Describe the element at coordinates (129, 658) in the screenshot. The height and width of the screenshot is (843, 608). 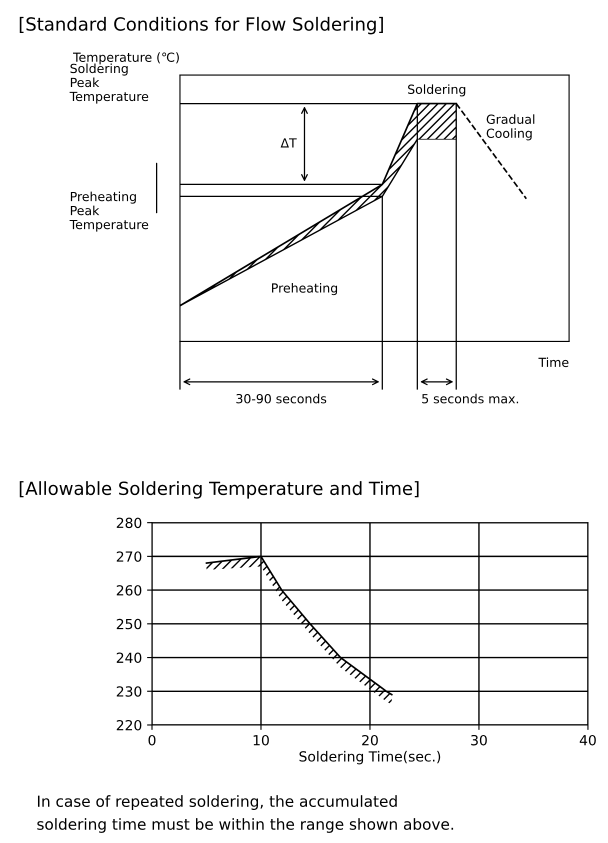
I see `y-tick-label: 240` at that location.